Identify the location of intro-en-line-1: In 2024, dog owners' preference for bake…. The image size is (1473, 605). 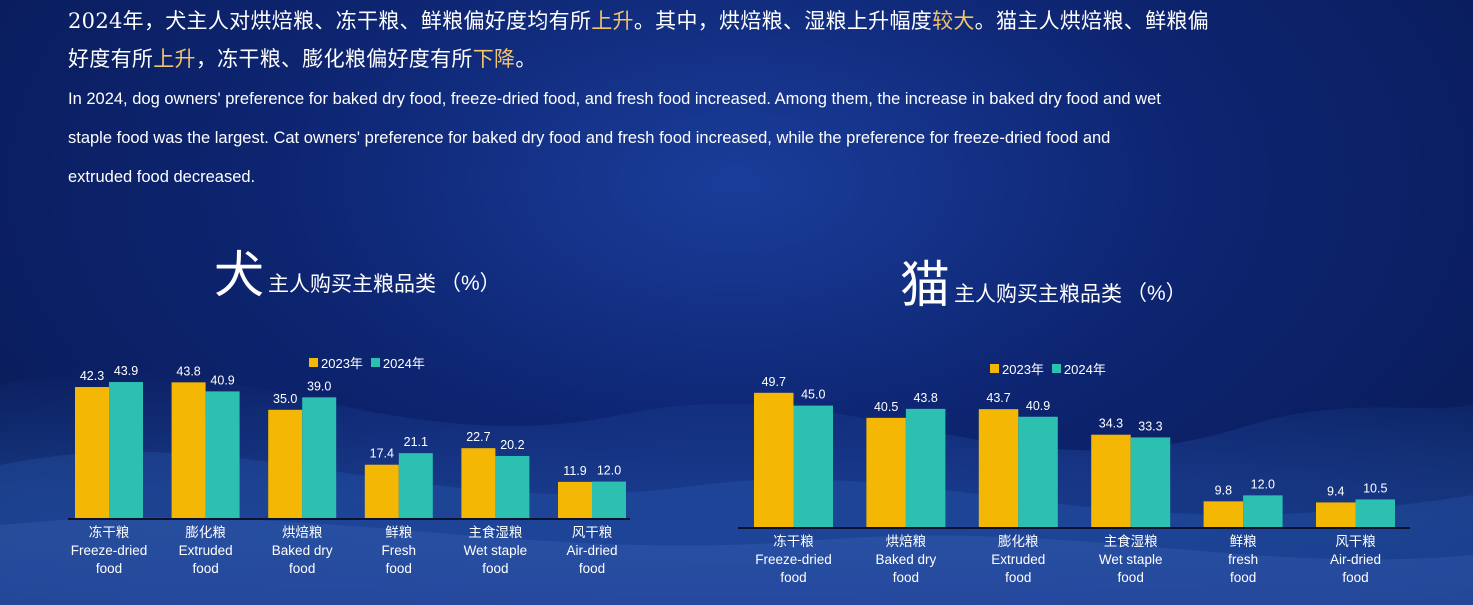
(614, 99).